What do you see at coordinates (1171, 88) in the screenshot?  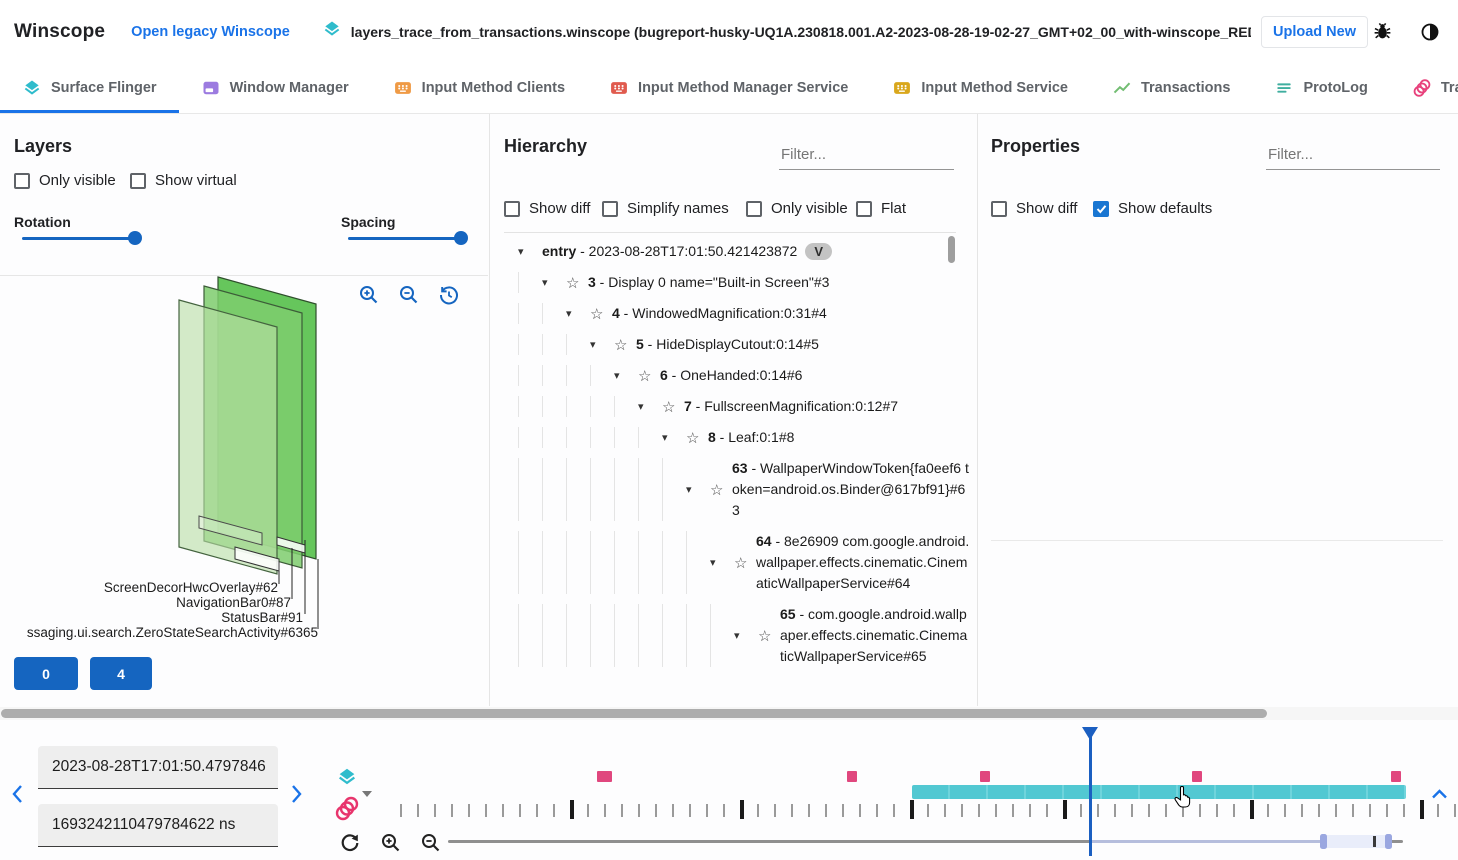 I see `tab-transactions: Transactions` at bounding box center [1171, 88].